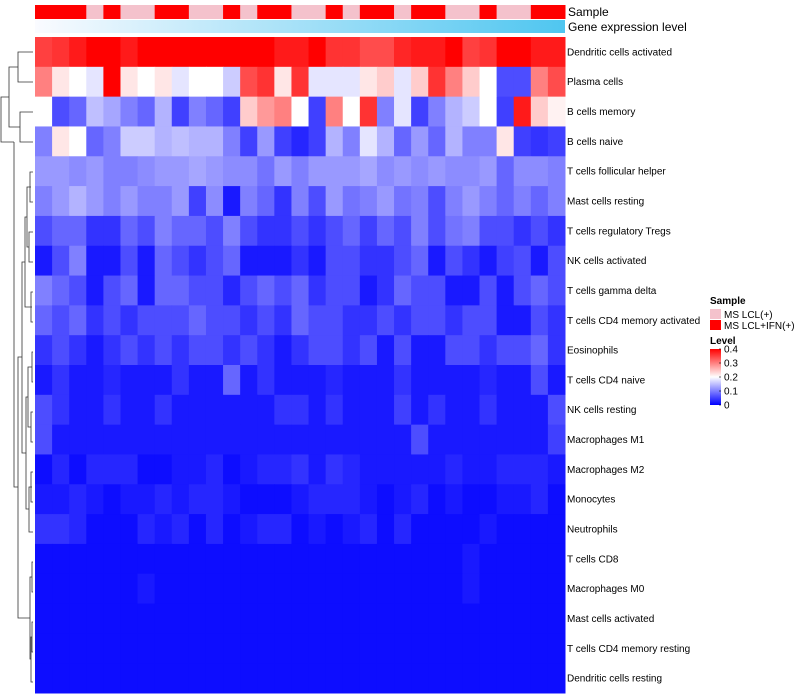 This screenshot has width=800, height=700. I want to click on row-label: B cells naive, so click(595, 142).